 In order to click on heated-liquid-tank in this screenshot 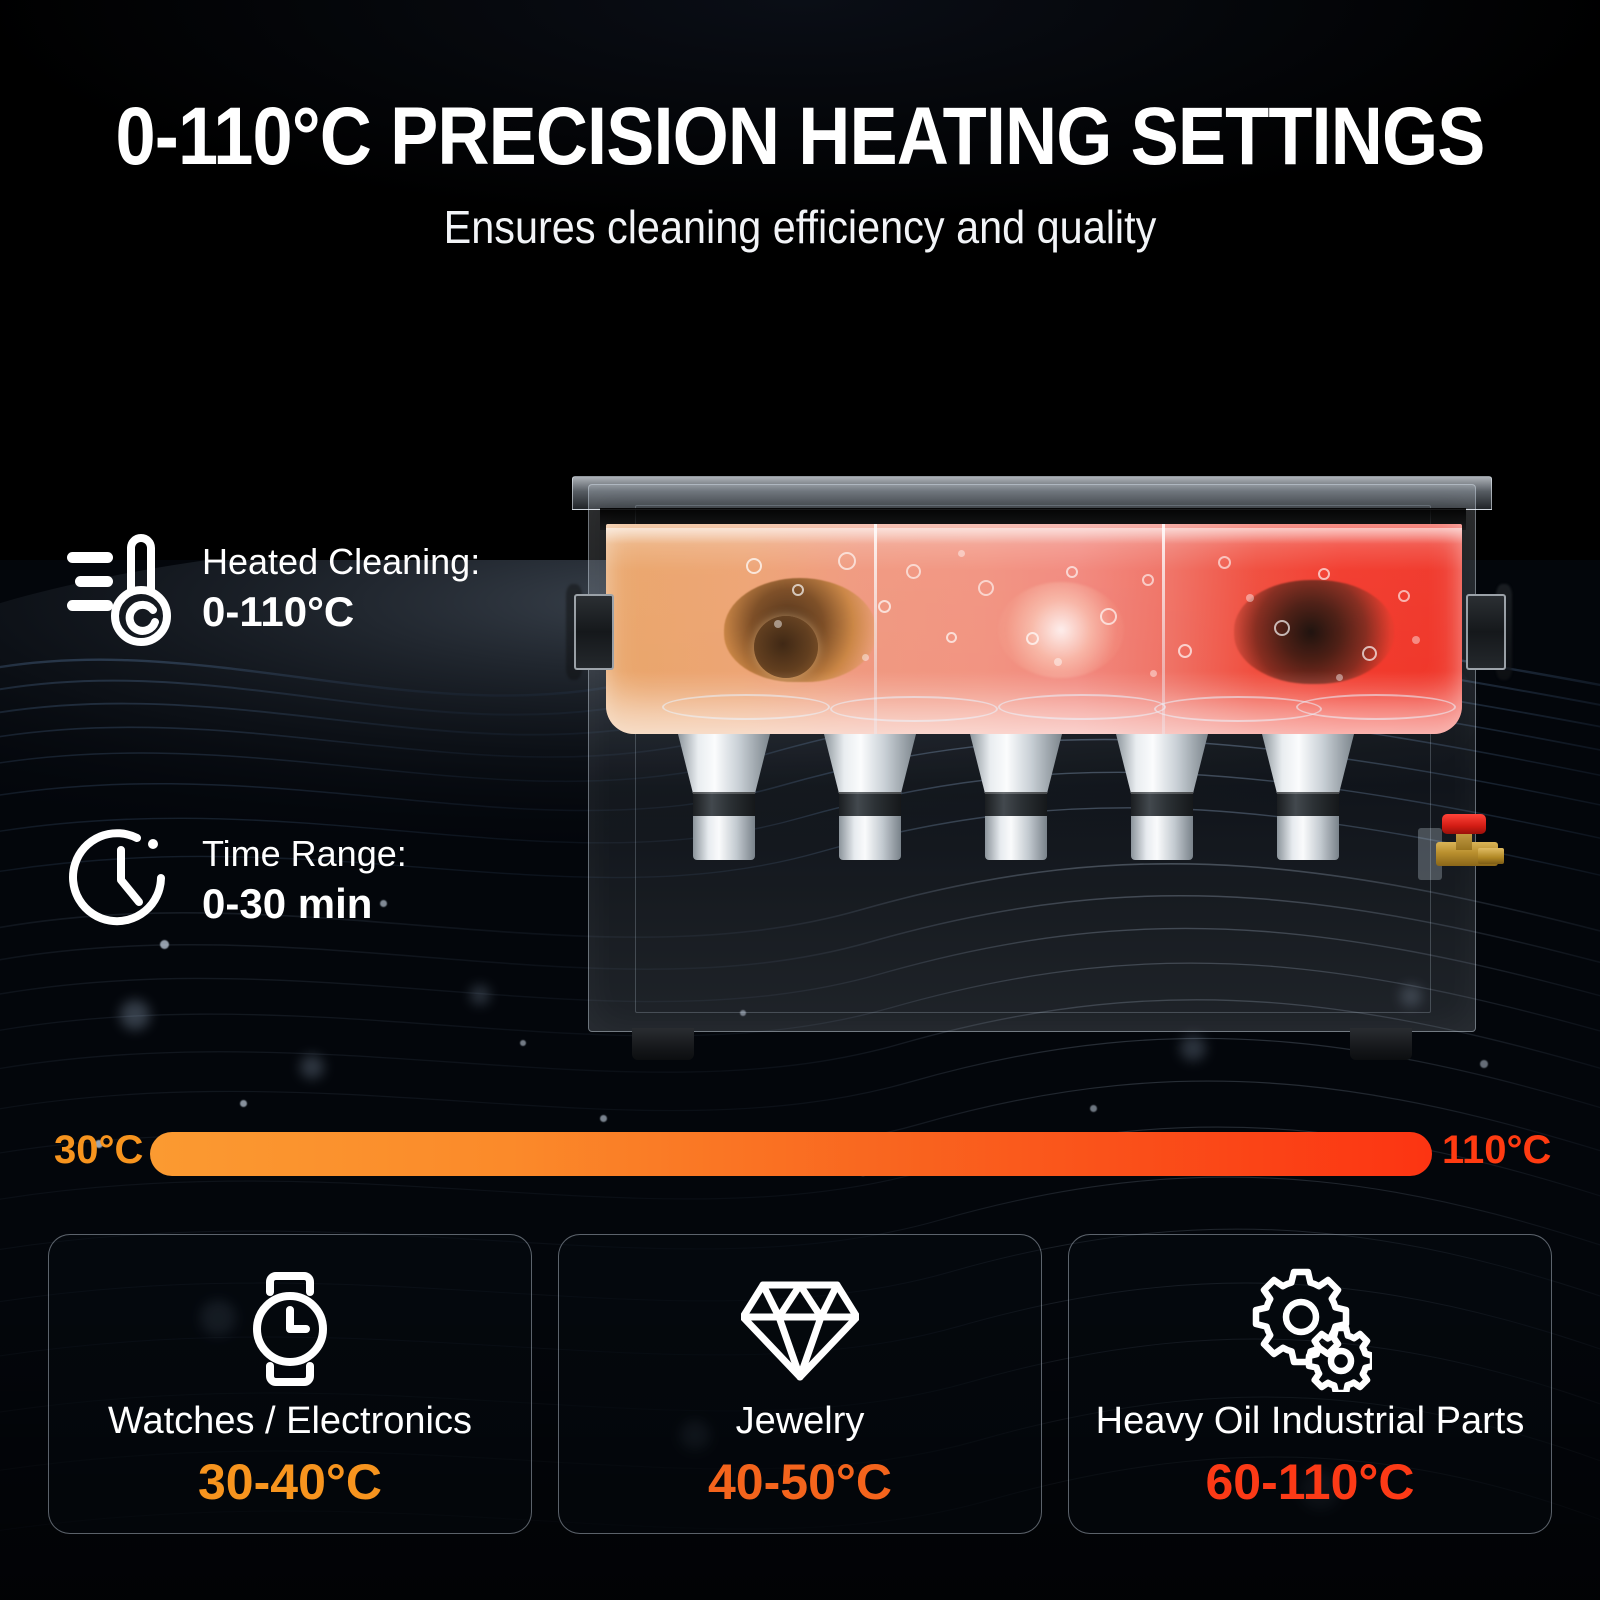, I will do `click(1034, 629)`.